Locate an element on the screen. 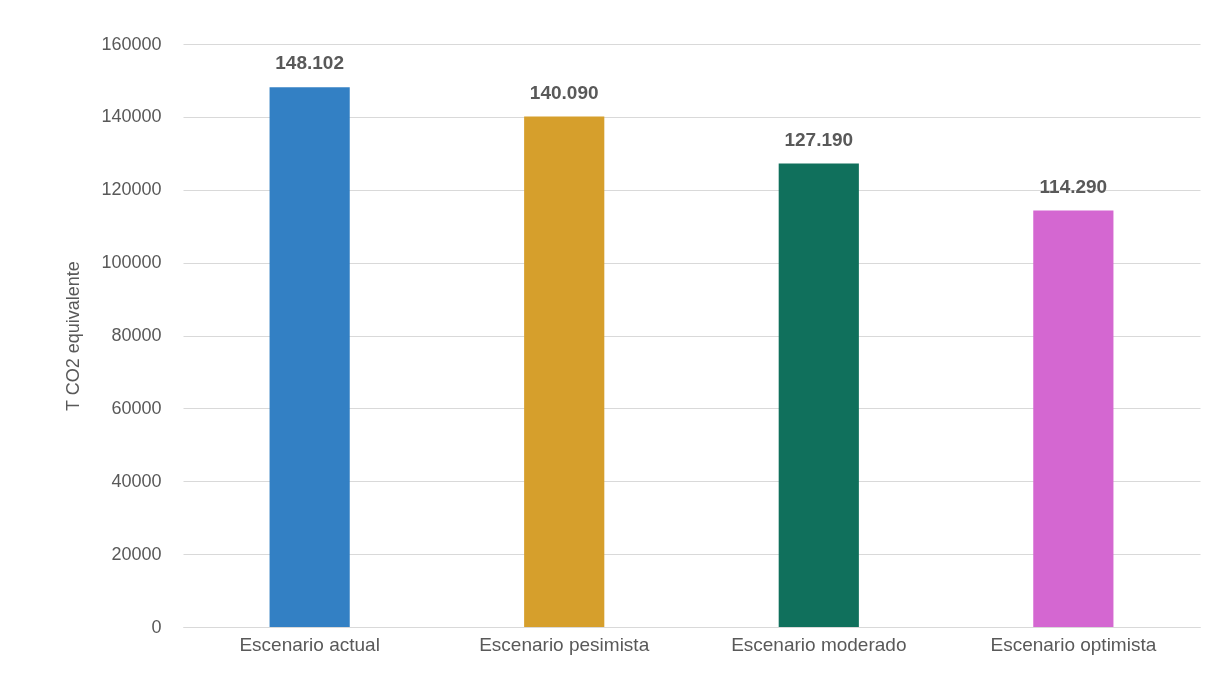 The image size is (1219, 680). data-label: 148.102 is located at coordinates (309, 63).